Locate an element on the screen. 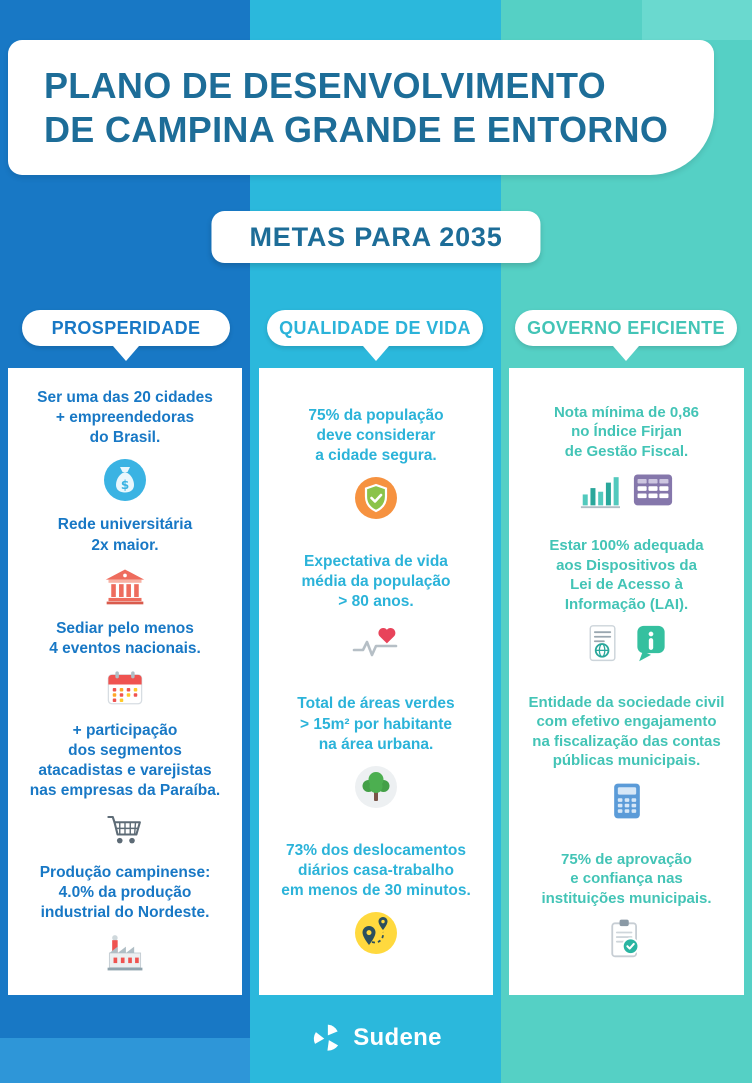 Image resolution: width=752 pixels, height=1083 pixels. shopping-cart-icon is located at coordinates (125, 831).